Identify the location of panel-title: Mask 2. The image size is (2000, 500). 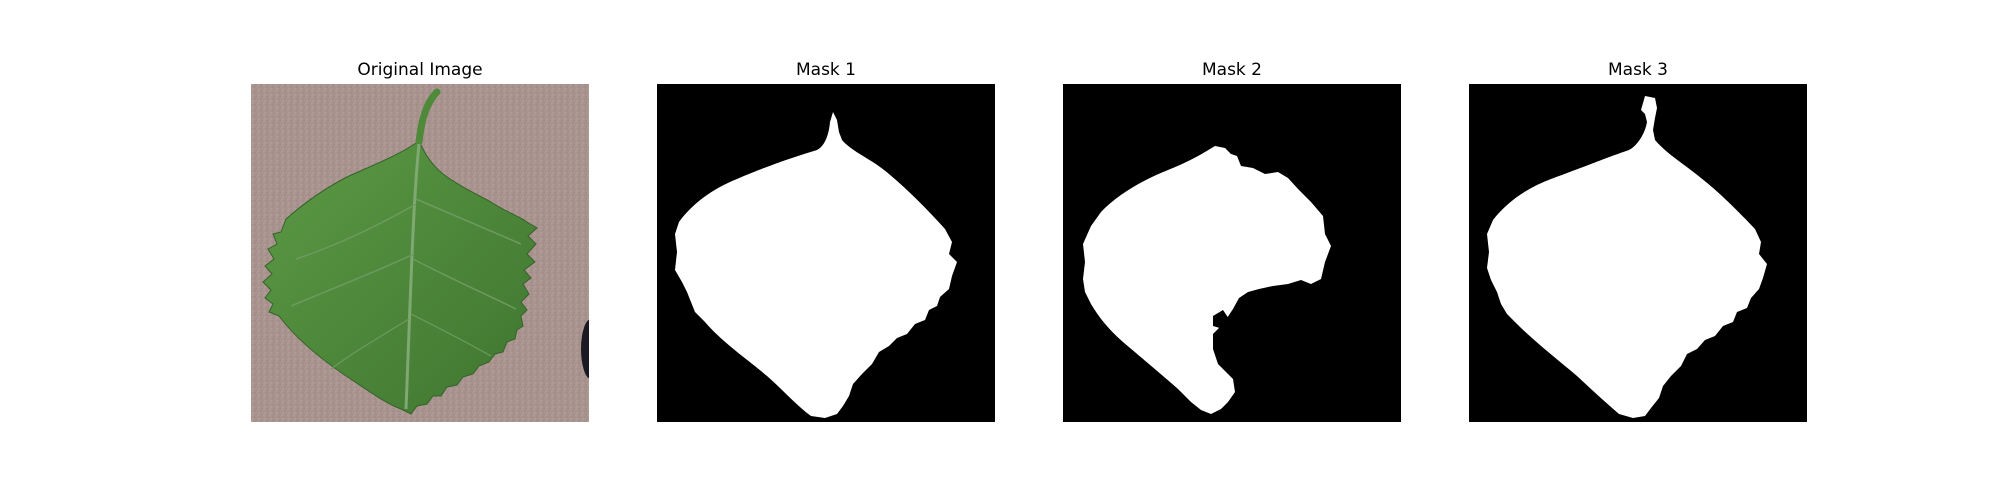
(1231, 70).